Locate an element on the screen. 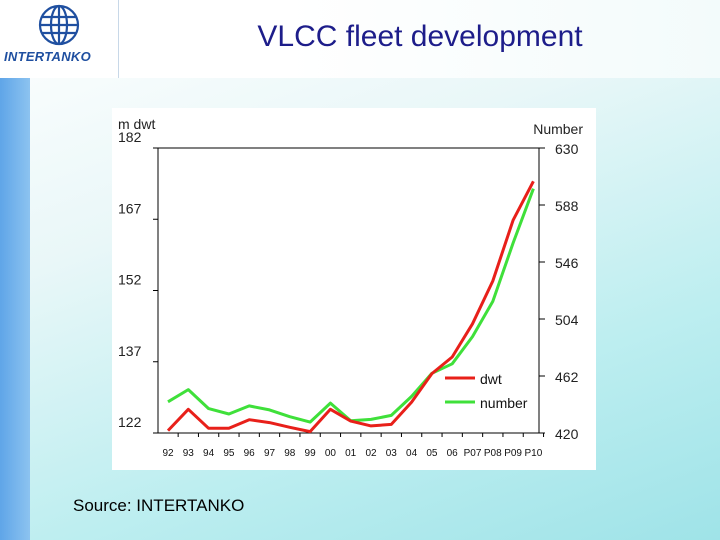  y-tick-label-left: 137 is located at coordinates (130, 351).